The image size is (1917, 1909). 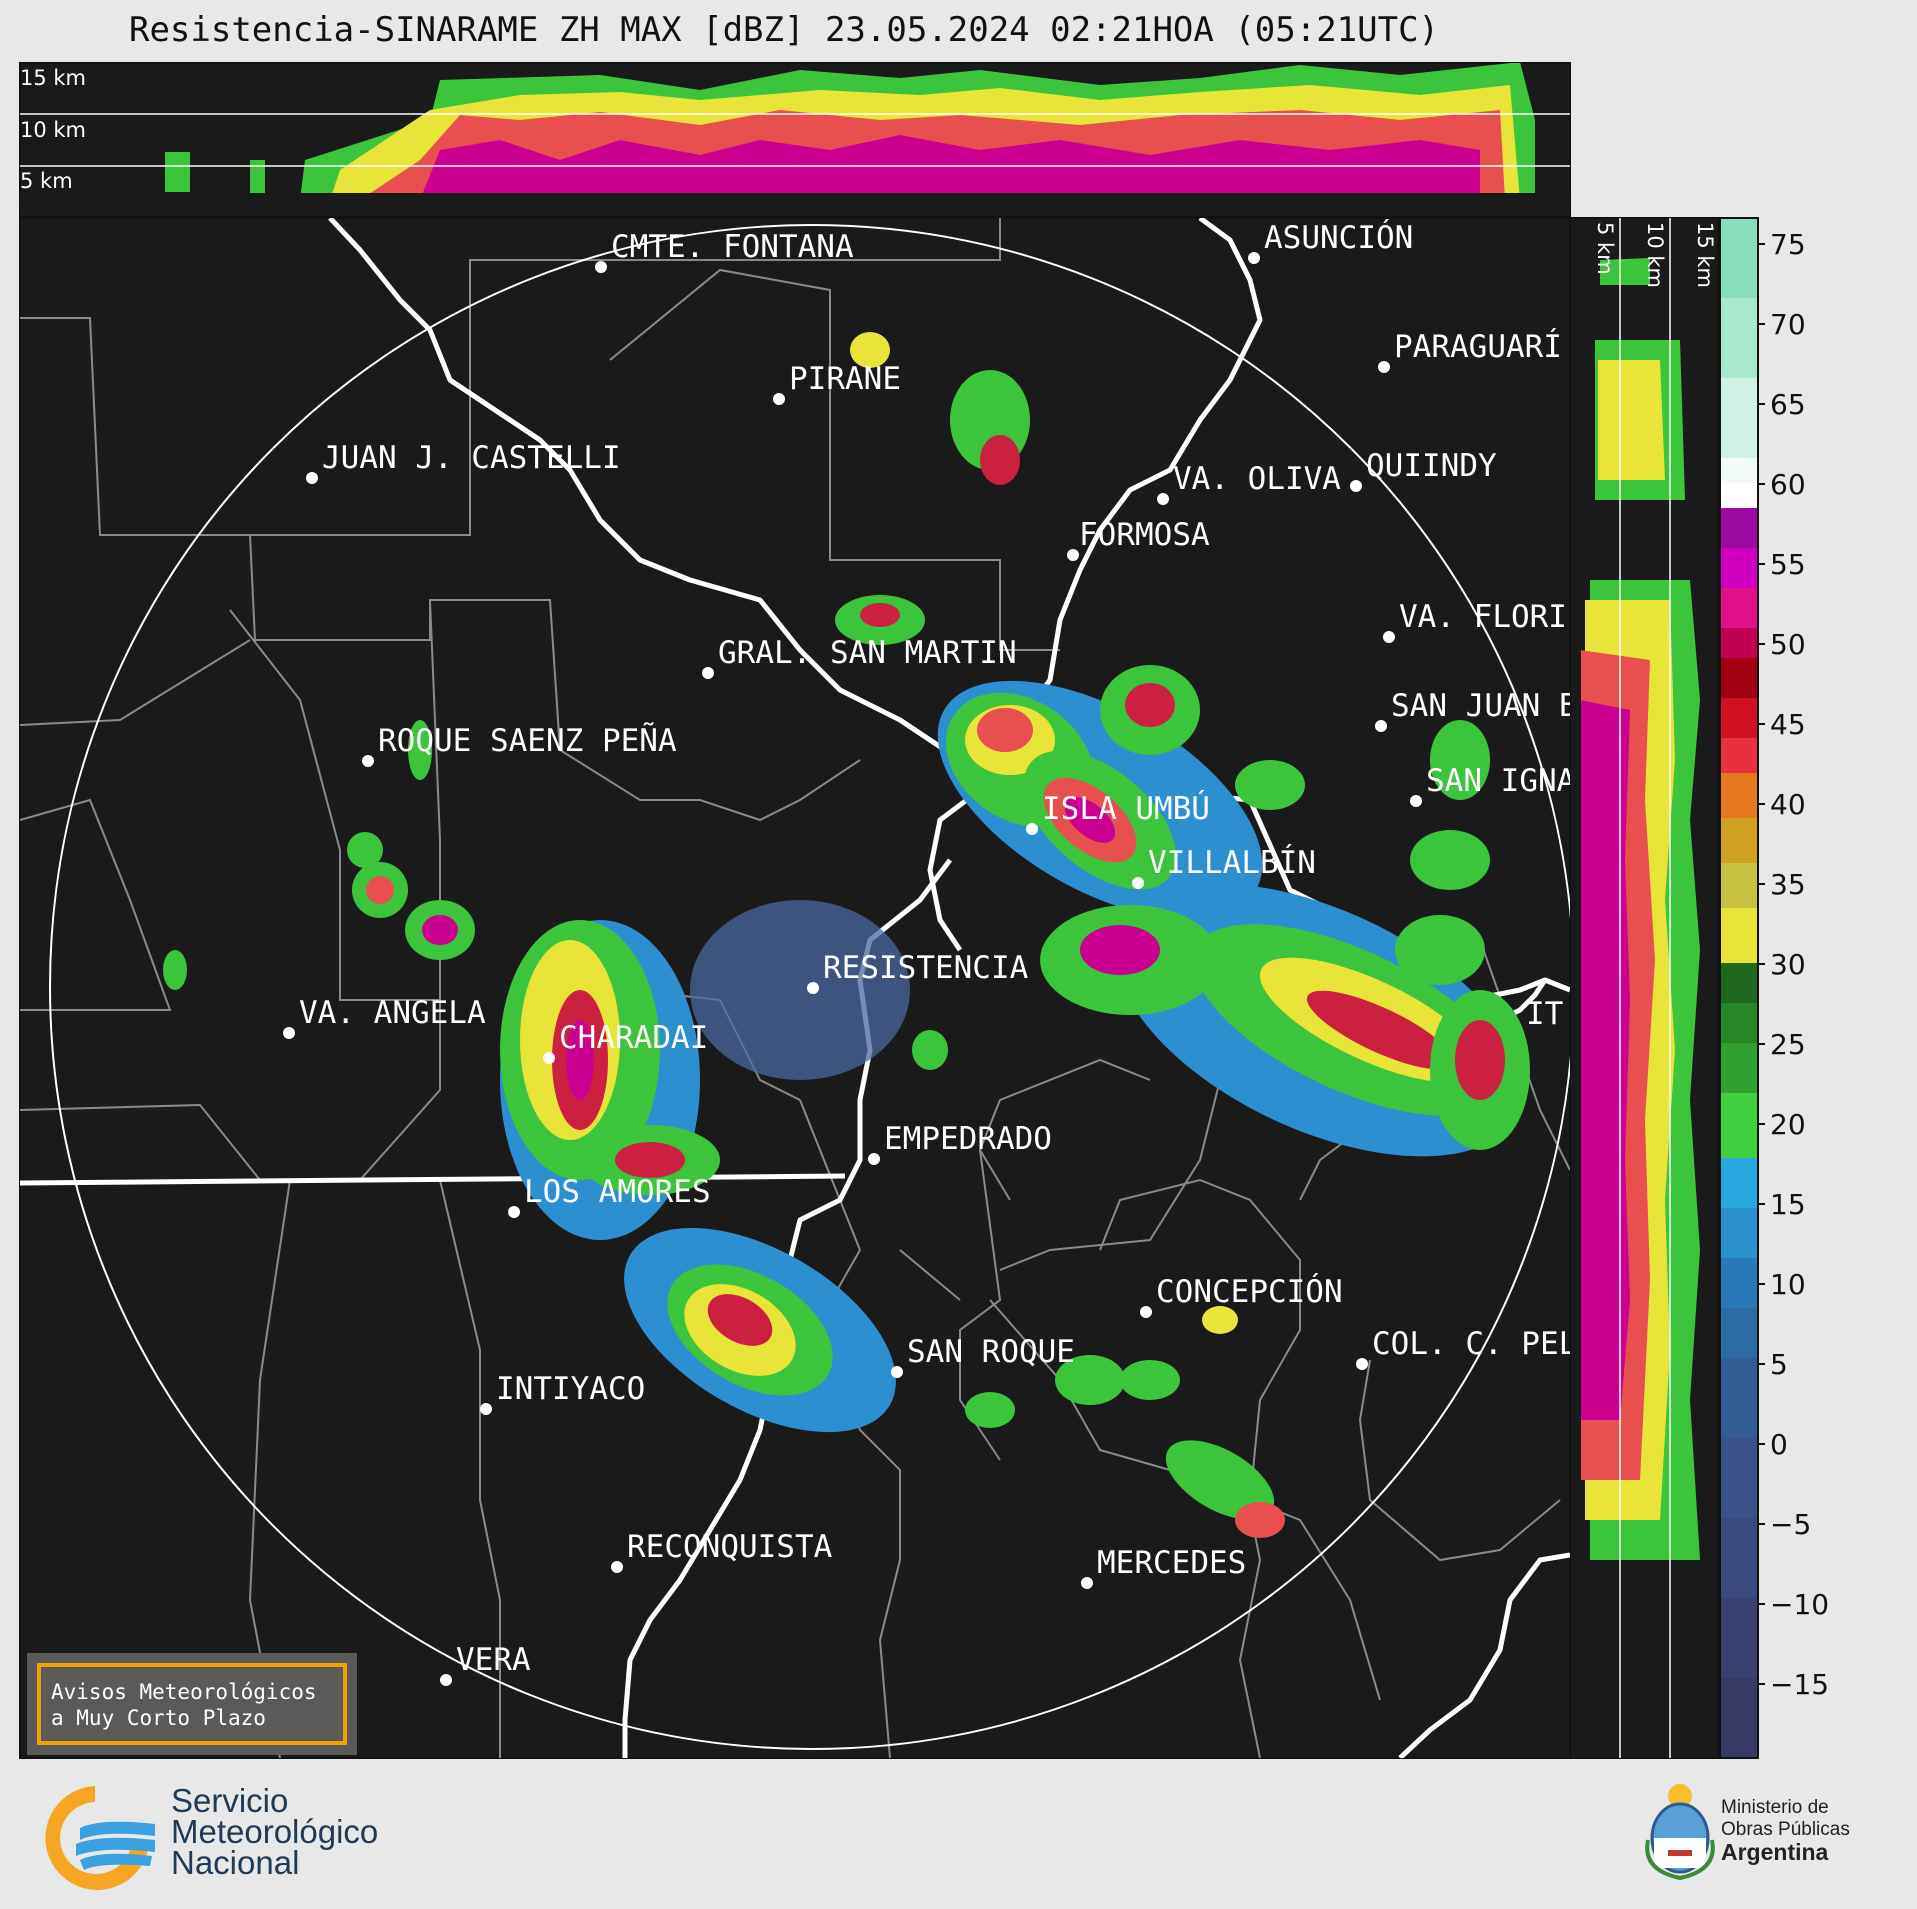 I want to click on colorbar-tick-25: 25, so click(x=1788, y=1044).